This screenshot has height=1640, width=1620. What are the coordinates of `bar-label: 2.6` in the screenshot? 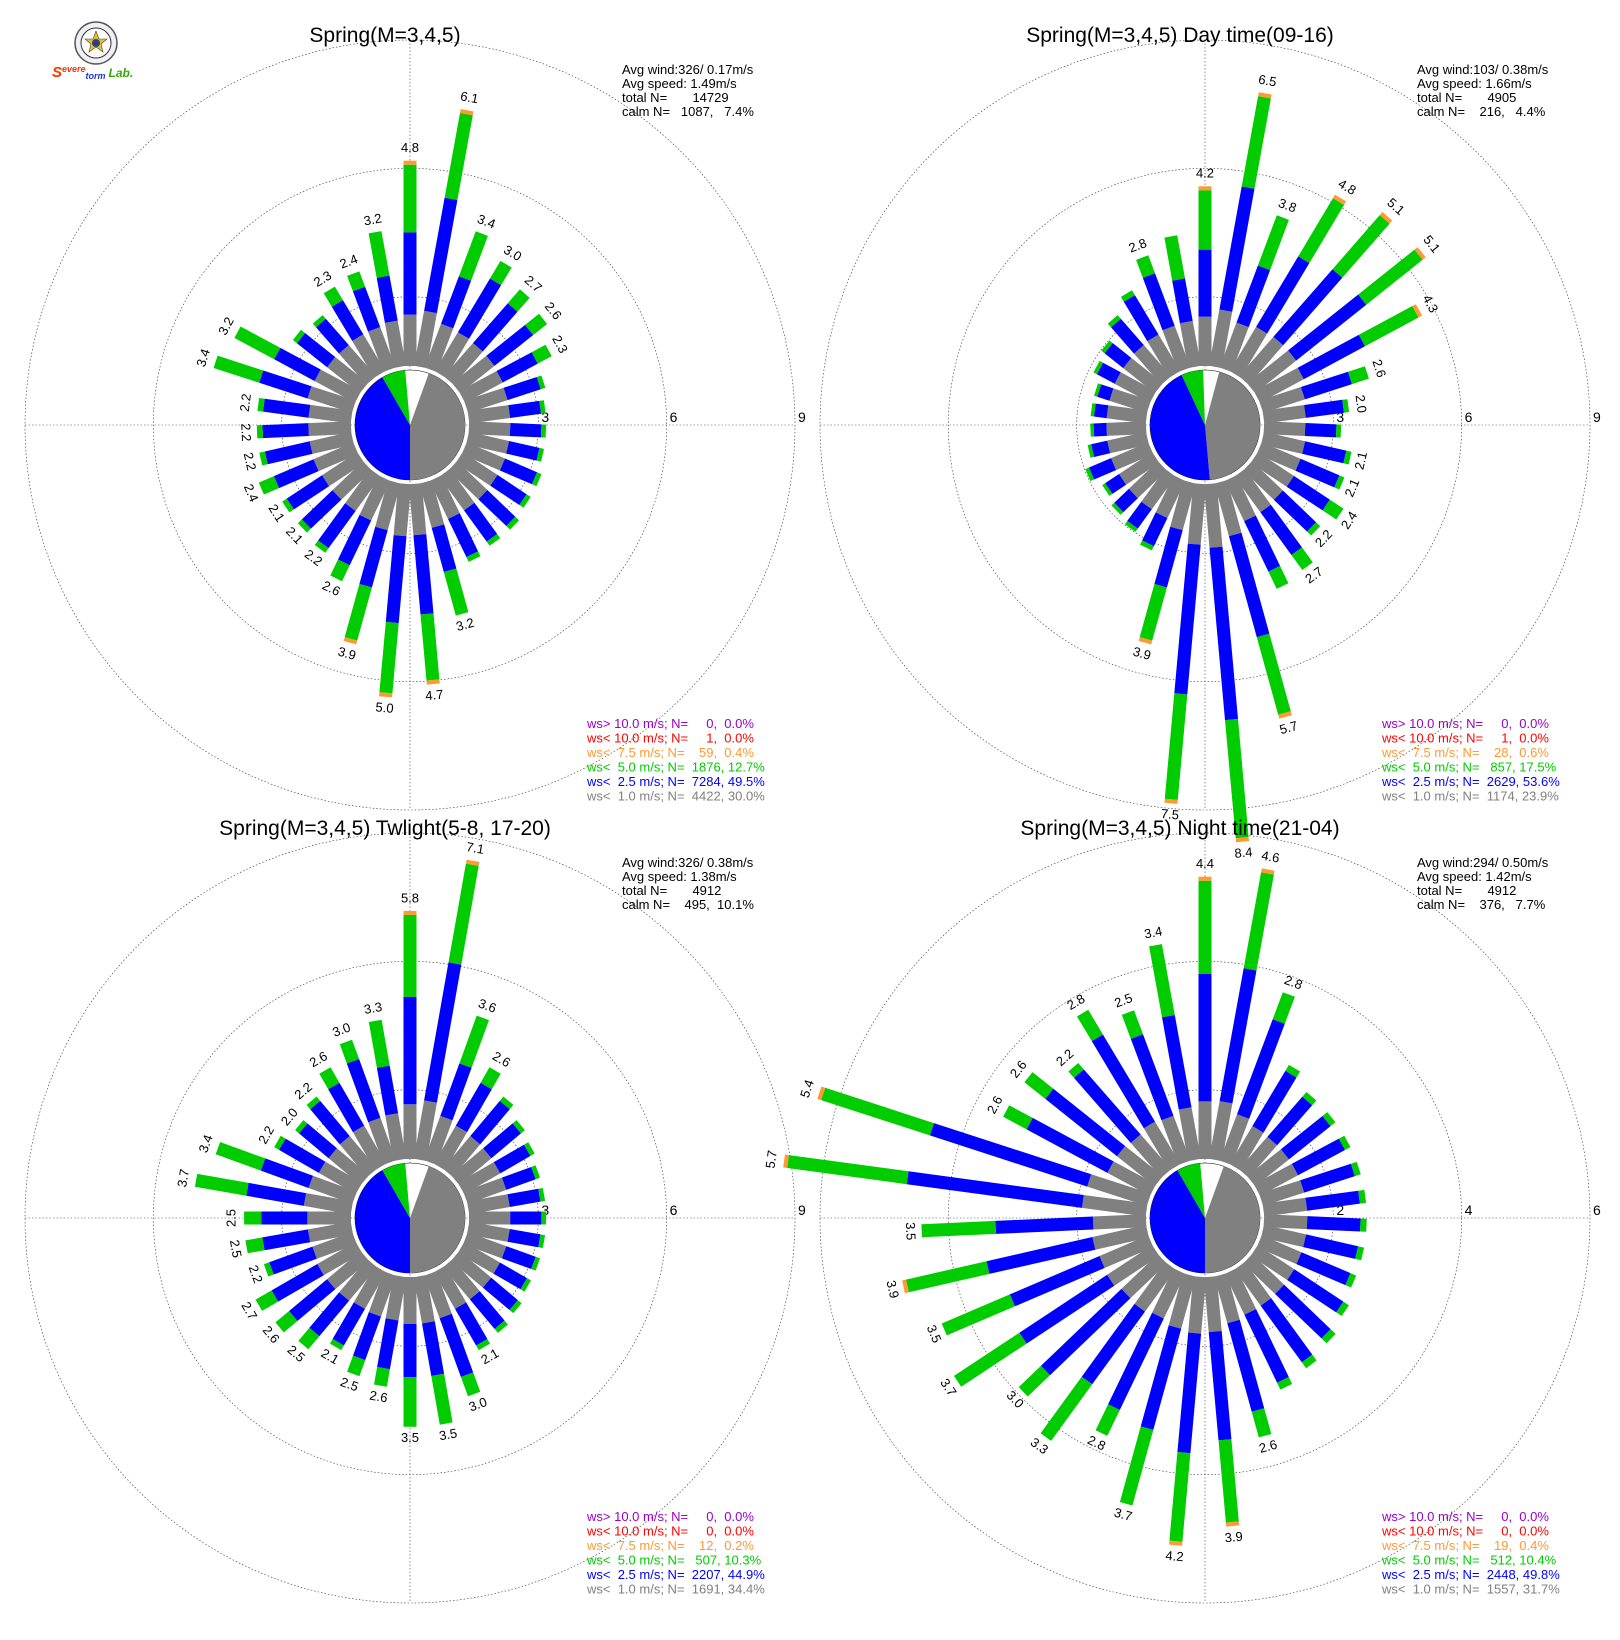 It's located at (995, 1104).